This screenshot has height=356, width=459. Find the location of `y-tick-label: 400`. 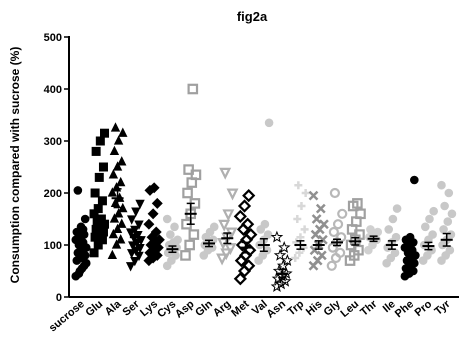

y-tick-label: 400 is located at coordinates (53, 90).